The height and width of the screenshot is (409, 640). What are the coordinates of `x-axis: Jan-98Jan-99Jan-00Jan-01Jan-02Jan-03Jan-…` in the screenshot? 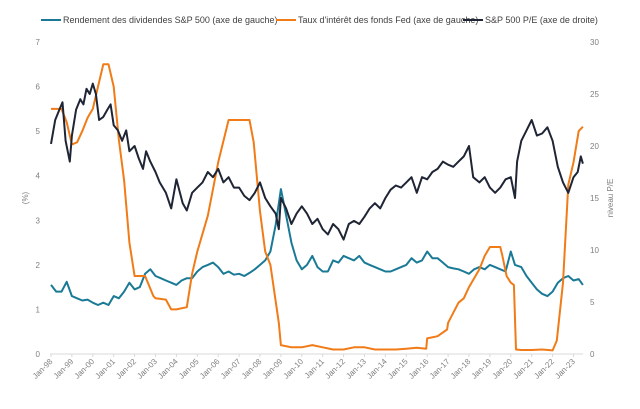 It's located at (304, 367).